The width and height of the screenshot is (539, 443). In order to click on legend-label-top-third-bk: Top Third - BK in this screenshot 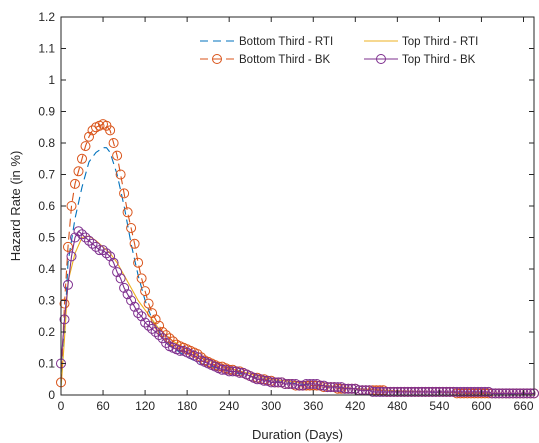, I will do `click(439, 60)`.